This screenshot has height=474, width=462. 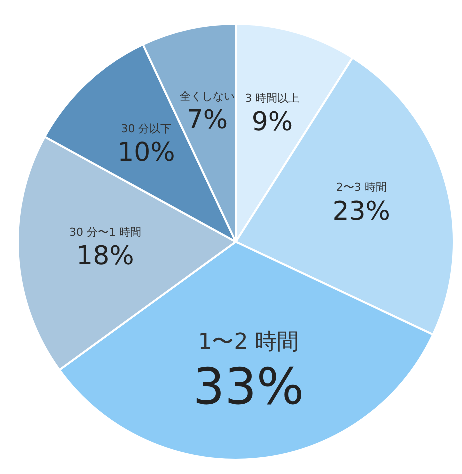 What do you see at coordinates (207, 97) in the screenshot?
I see `slice-label: 全くしない` at bounding box center [207, 97].